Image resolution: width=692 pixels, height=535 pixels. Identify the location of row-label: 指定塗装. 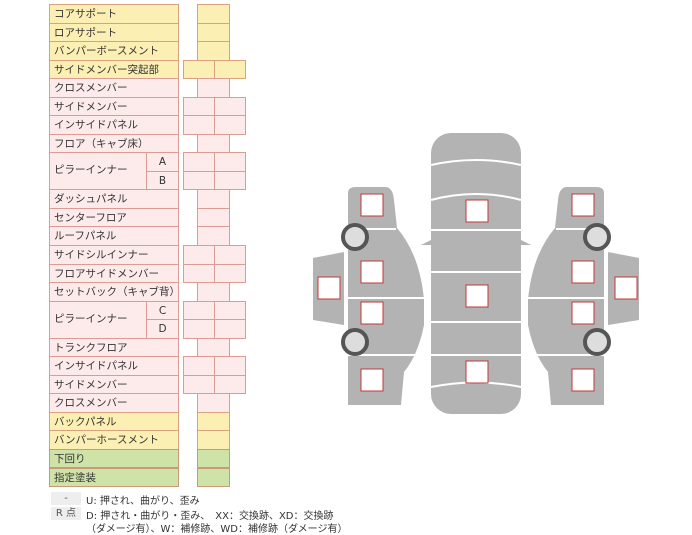
(114, 477).